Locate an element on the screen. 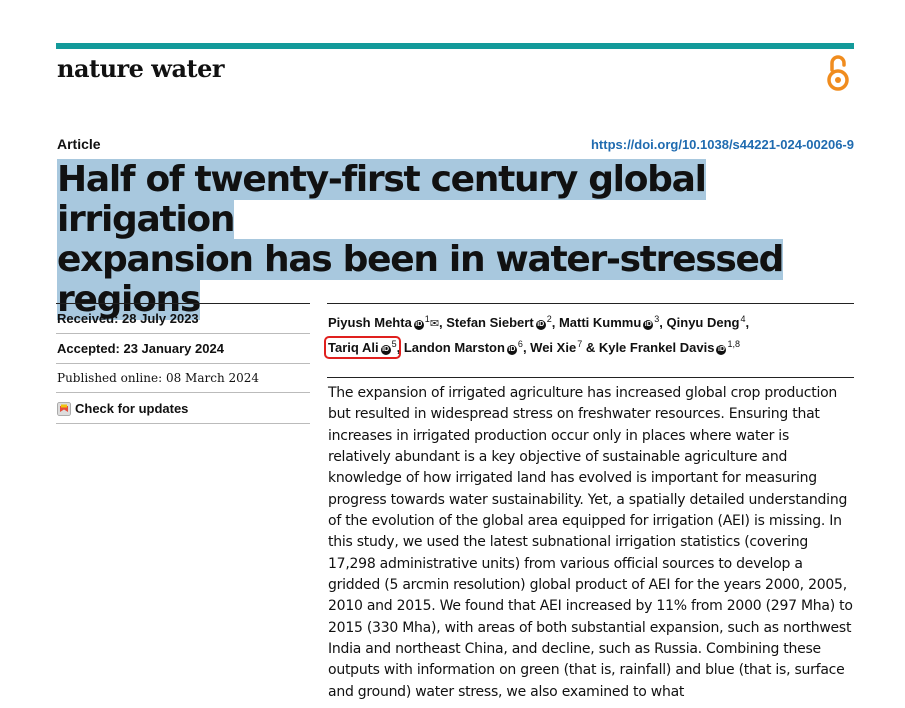  received-date: Received: 28 July 2023 is located at coordinates (128, 318).